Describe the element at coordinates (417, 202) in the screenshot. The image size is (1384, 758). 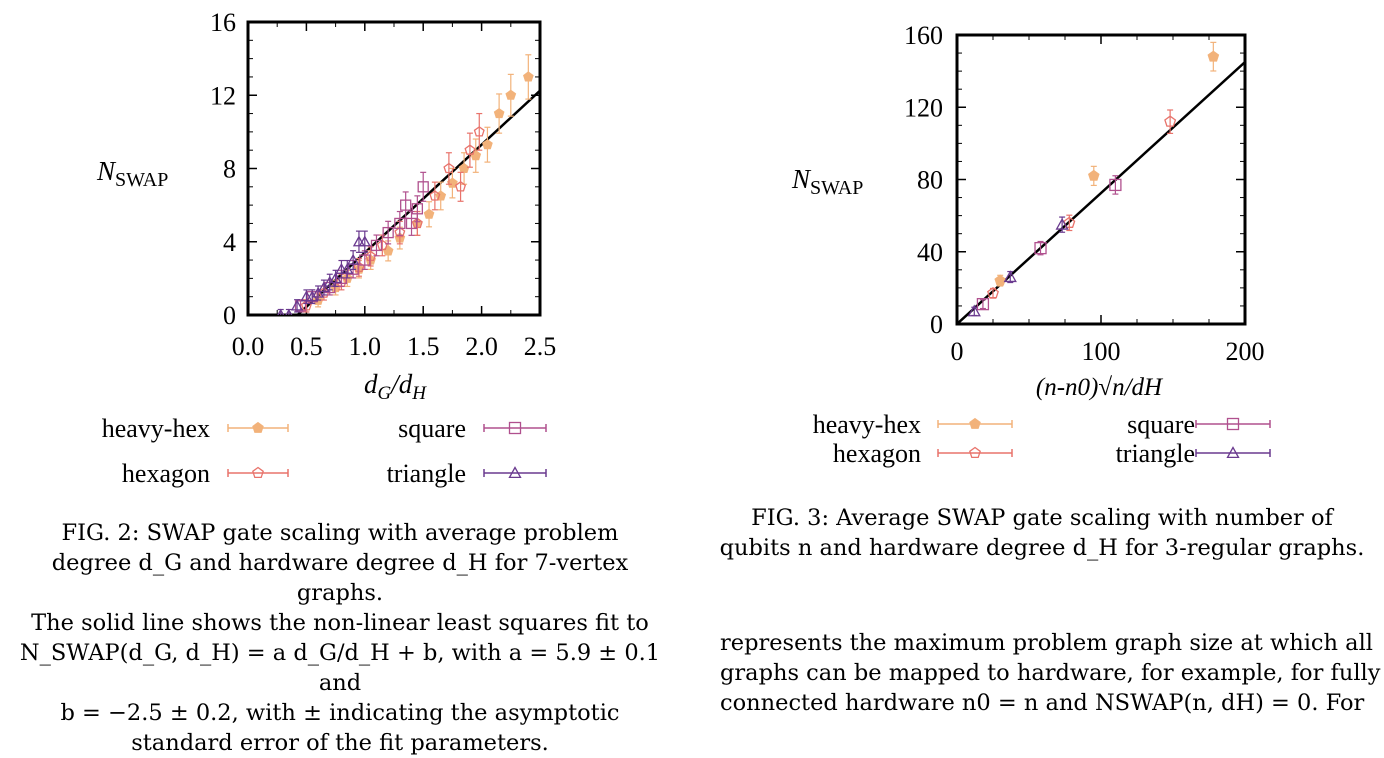
I see `fit-line` at that location.